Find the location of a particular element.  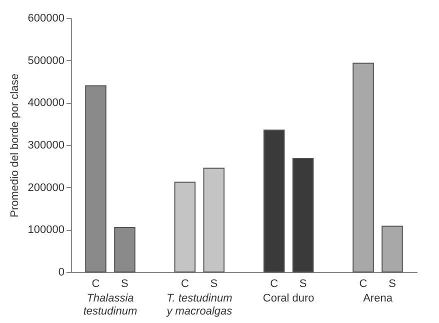

x-tick-label: Coral duro is located at coordinates (288, 298).